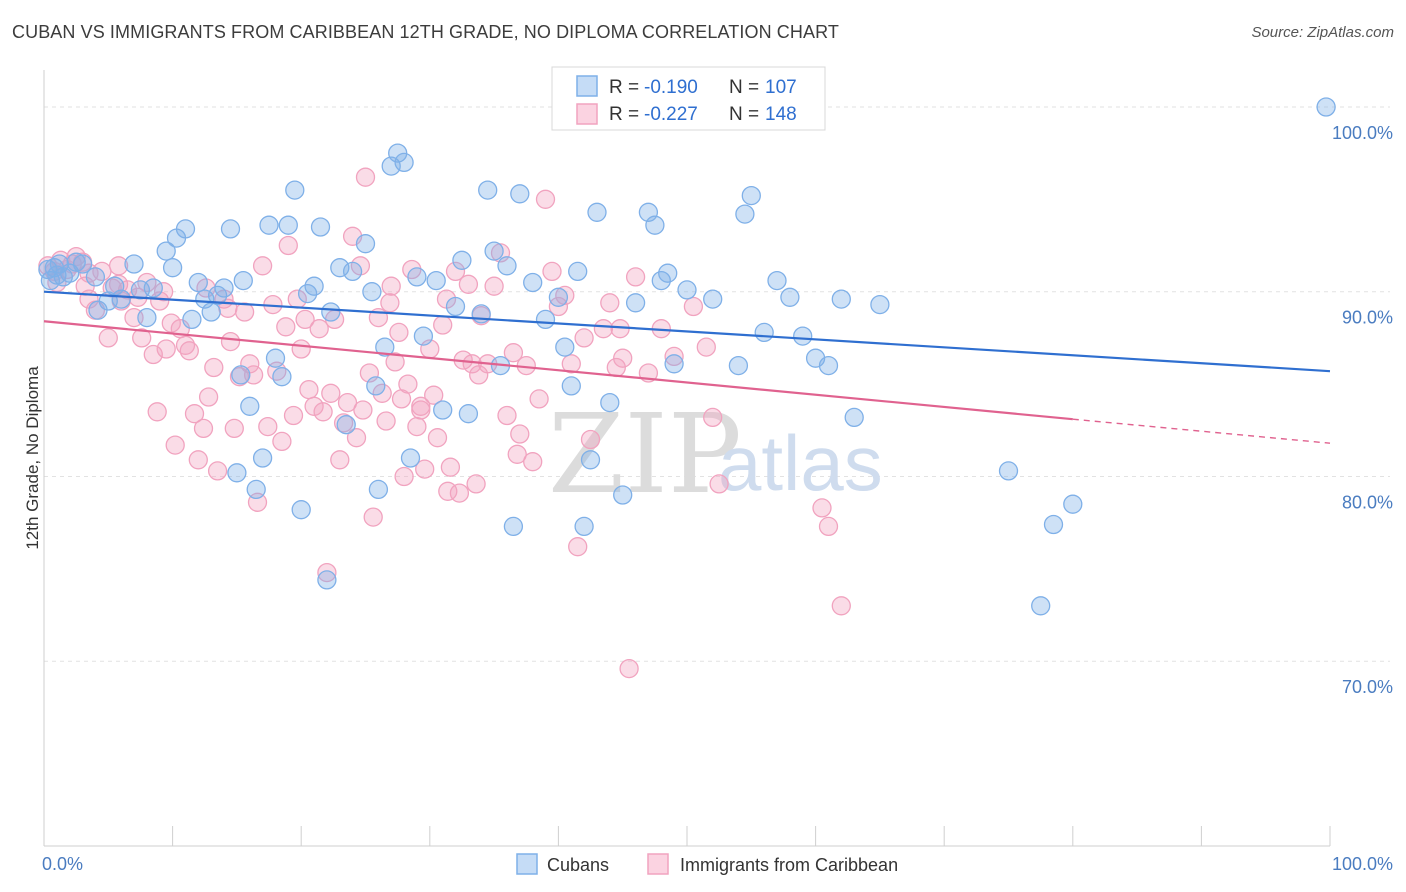  I want to click on x-tick-label: 100.0%, so click(1362, 864).